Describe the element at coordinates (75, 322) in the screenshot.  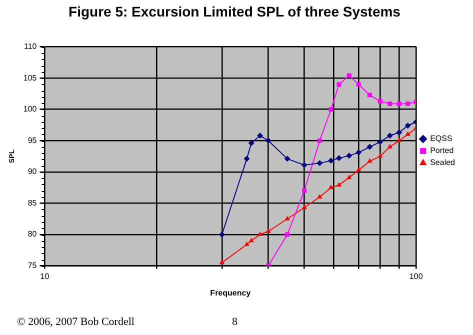
I see `text: © 2006, 2007 Bob Cordell` at that location.